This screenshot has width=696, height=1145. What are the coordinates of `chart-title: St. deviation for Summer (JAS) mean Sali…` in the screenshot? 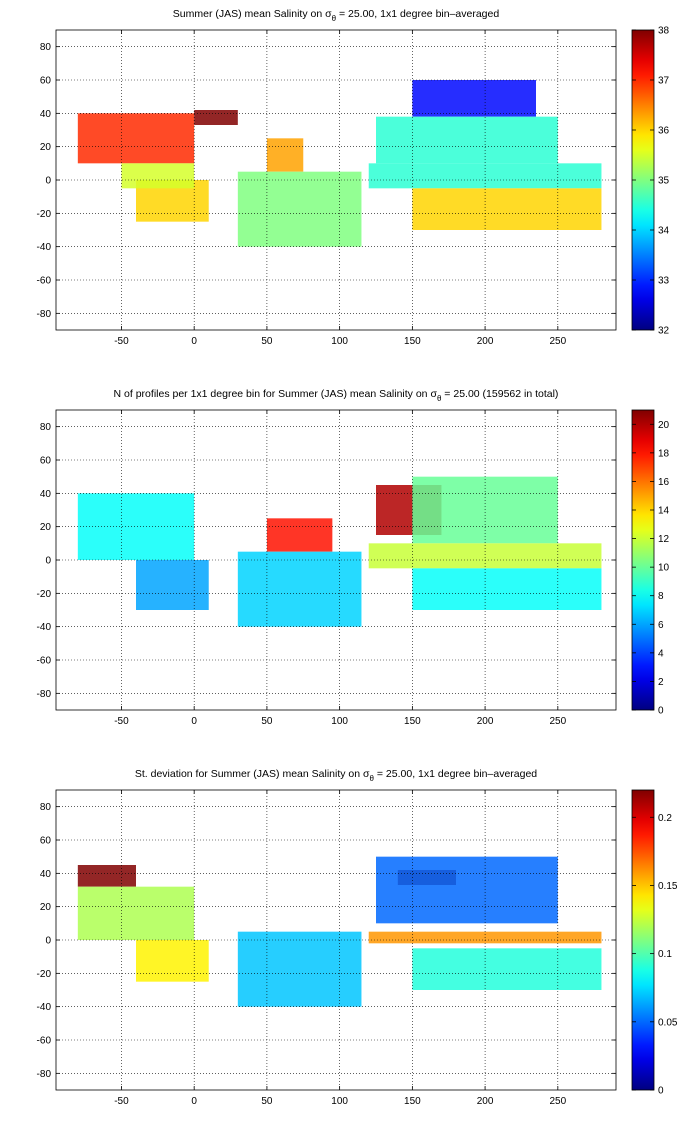 It's located at (336, 775).